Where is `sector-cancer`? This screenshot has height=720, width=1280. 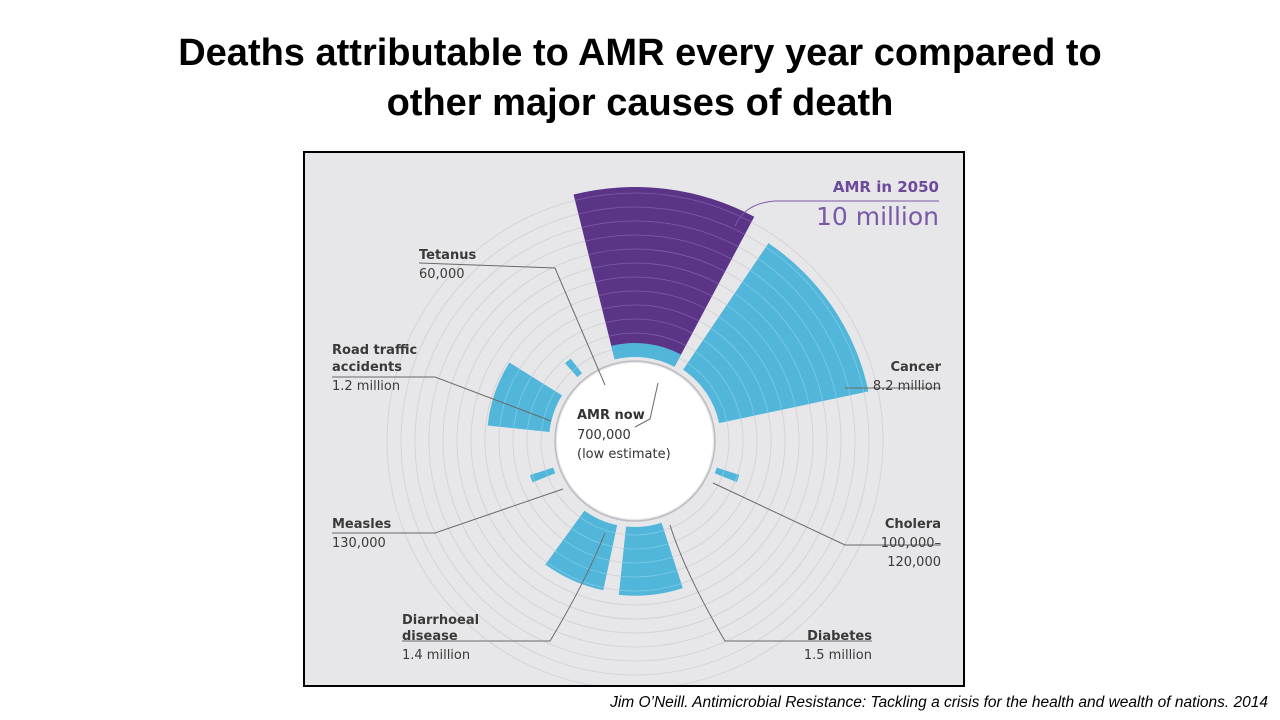
sector-cancer is located at coordinates (776, 333).